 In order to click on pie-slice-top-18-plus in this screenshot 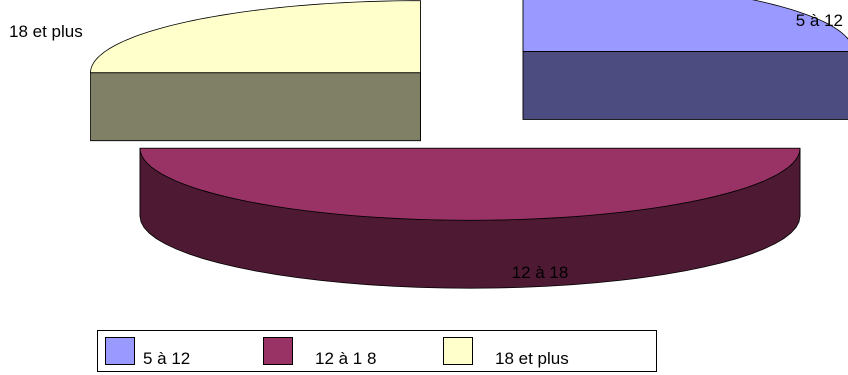, I will do `click(255, 37)`.